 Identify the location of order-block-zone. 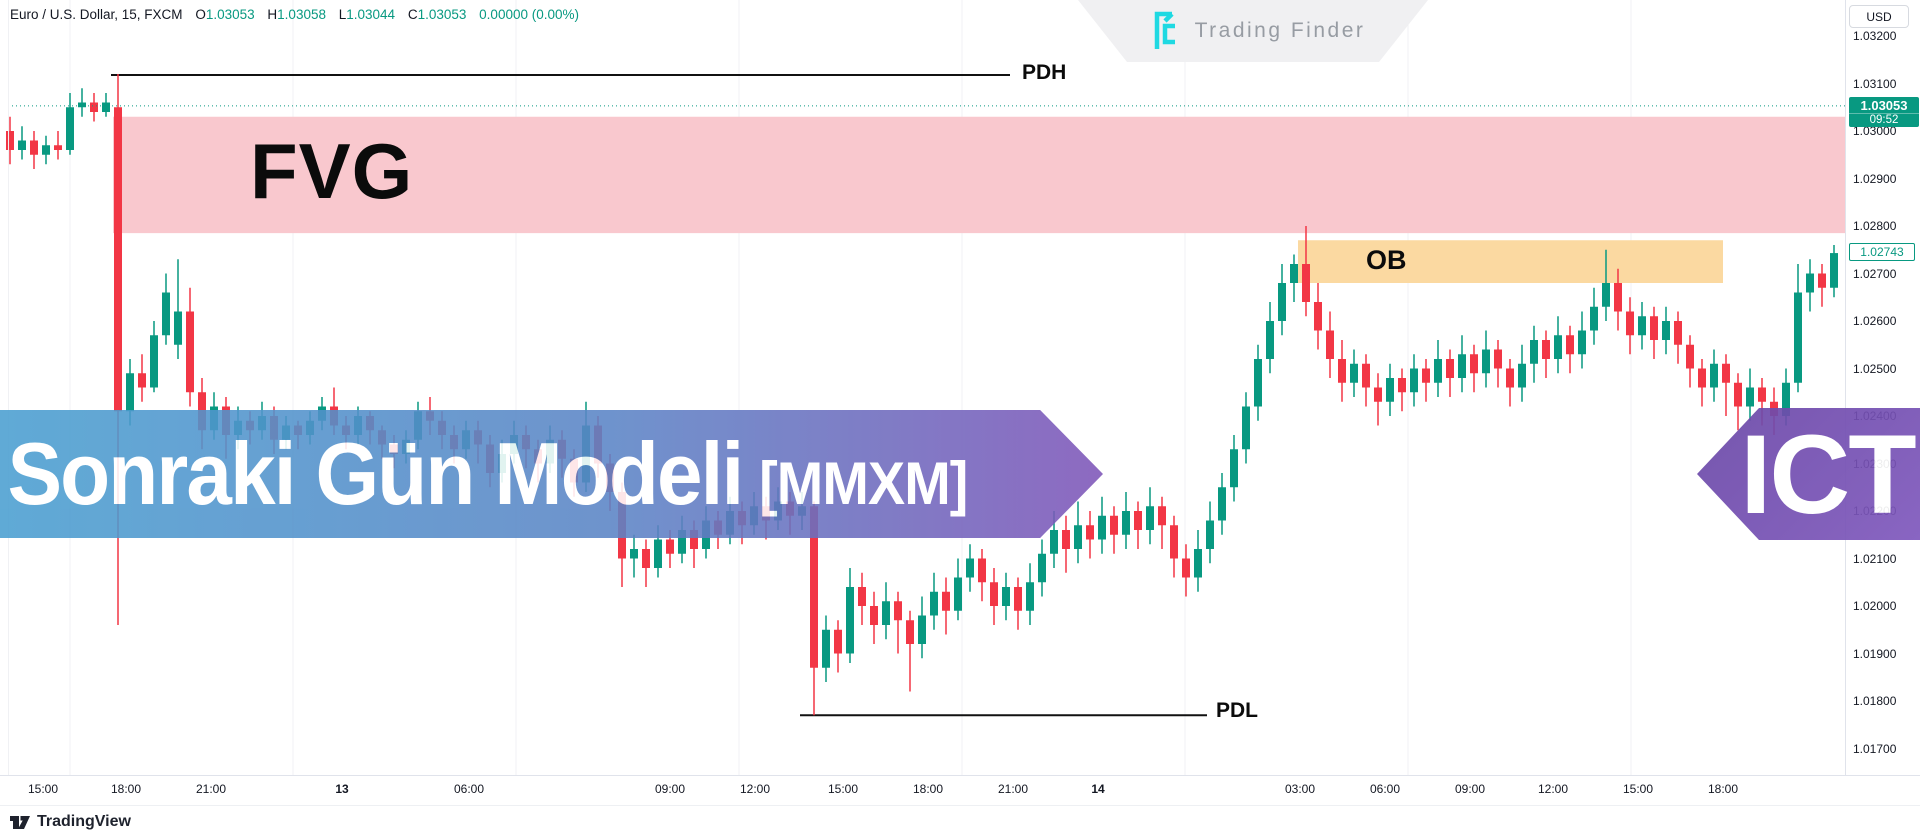
(1510, 261).